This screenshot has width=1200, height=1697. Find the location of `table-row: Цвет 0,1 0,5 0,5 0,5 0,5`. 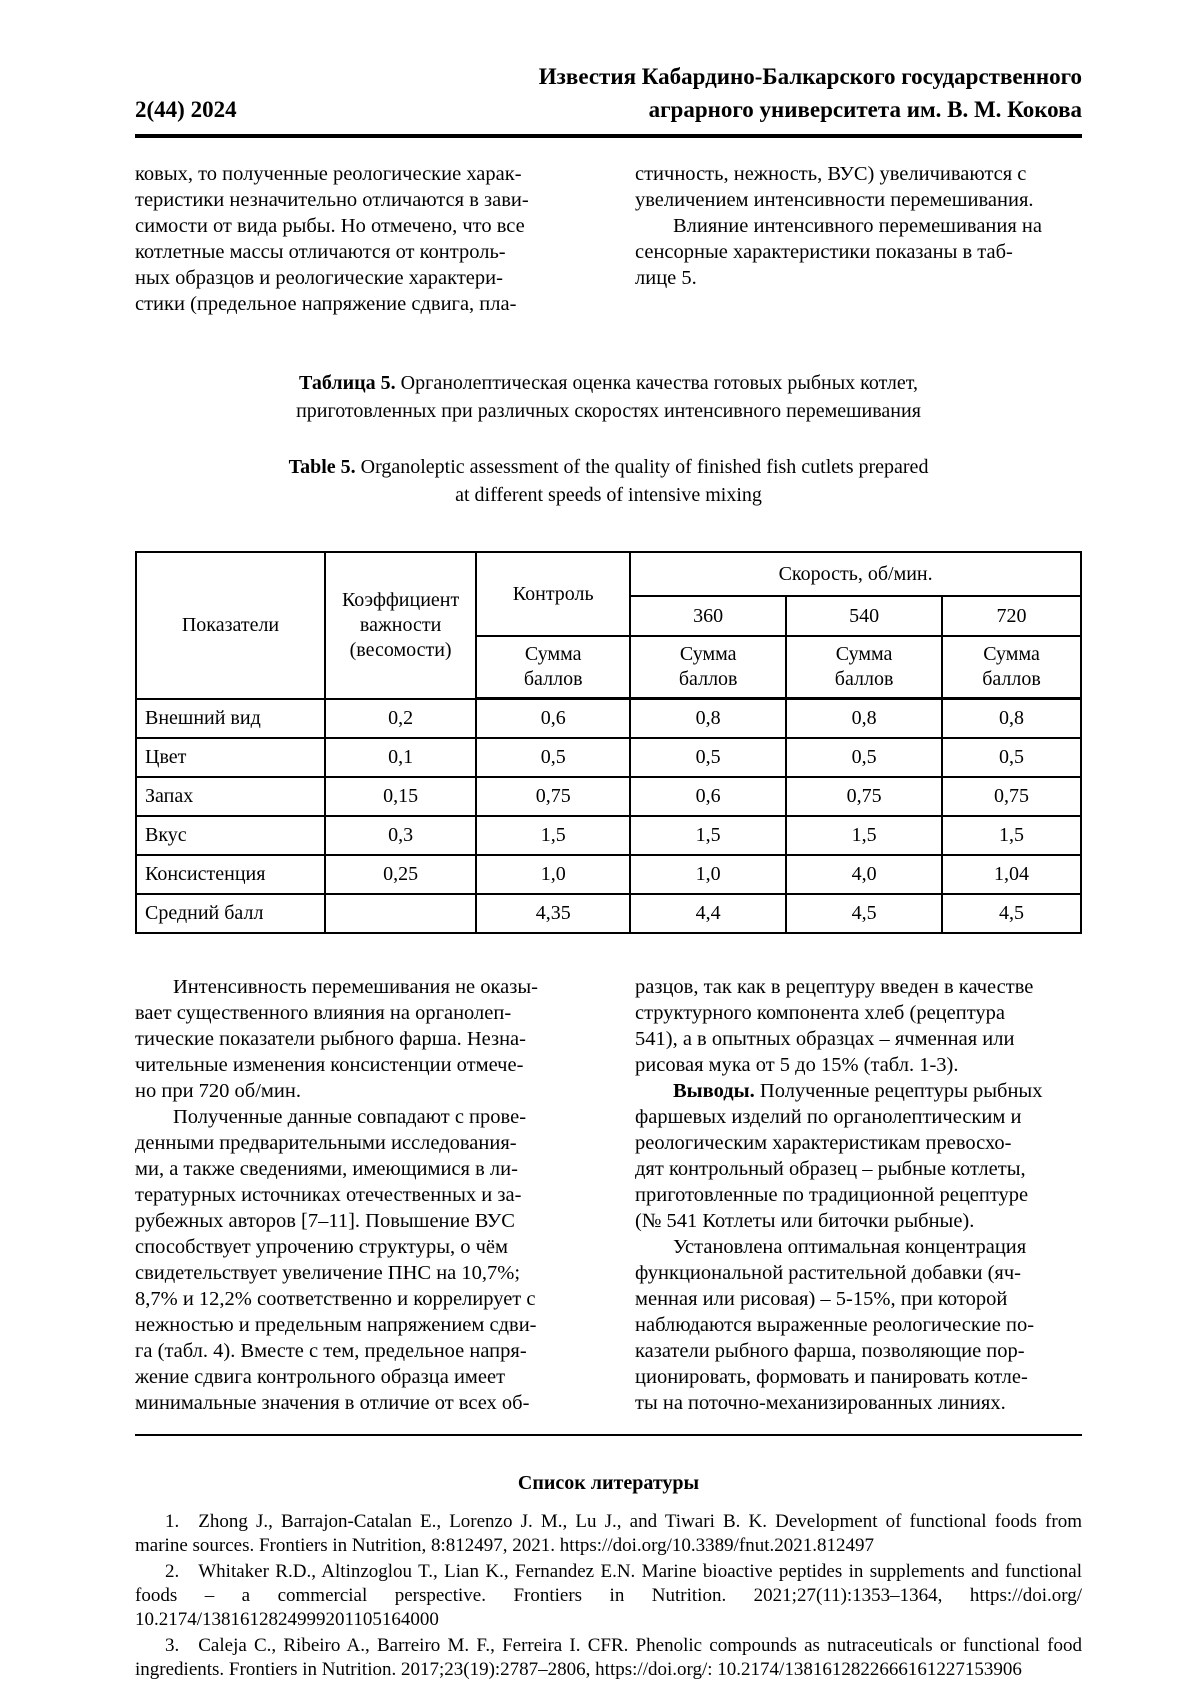

table-row: Цвет 0,1 0,5 0,5 0,5 0,5 is located at coordinates (608, 757).